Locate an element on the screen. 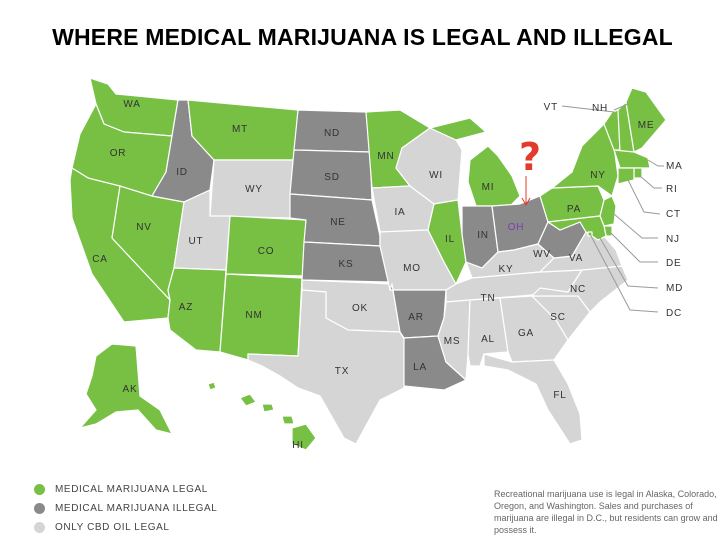 The image size is (725, 543). state-label-mo: MO is located at coordinates (412, 268).